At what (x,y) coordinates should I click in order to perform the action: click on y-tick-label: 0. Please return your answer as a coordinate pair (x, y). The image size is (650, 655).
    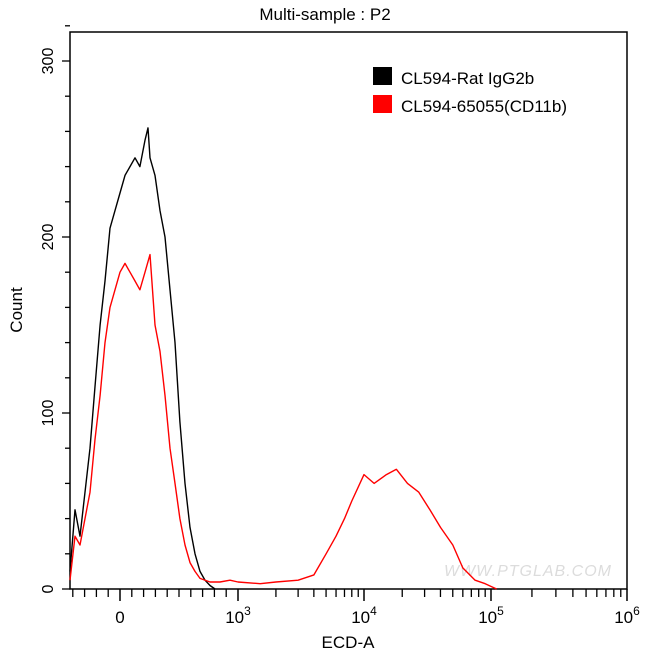
    Looking at the image, I should click on (48, 588).